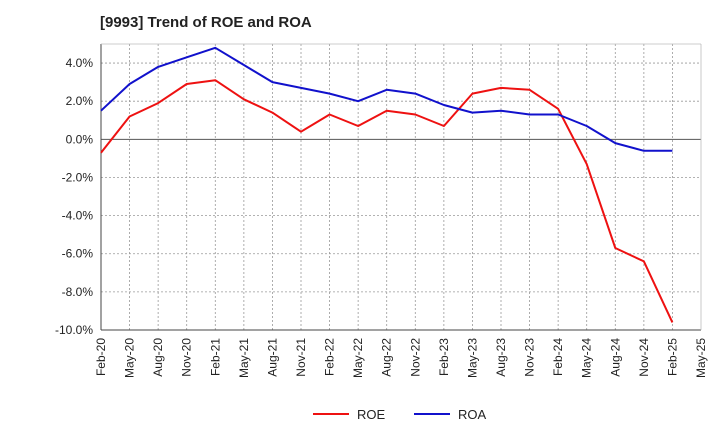  What do you see at coordinates (701, 358) in the screenshot?
I see `x-tick-label: May-25` at bounding box center [701, 358].